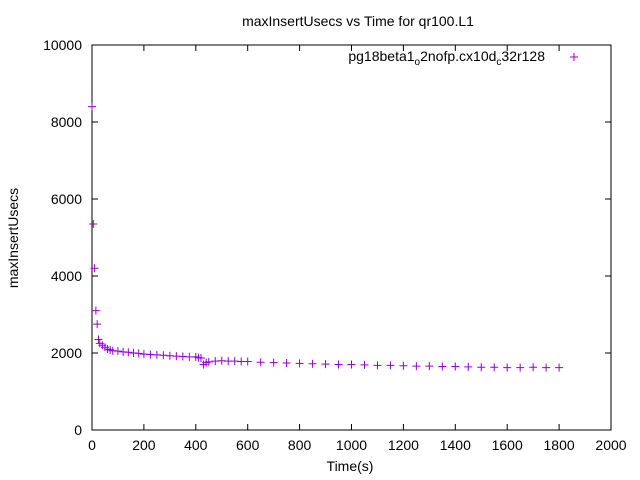 The image size is (640, 480). What do you see at coordinates (62, 45) in the screenshot?
I see `y-tick-label: 10000` at bounding box center [62, 45].